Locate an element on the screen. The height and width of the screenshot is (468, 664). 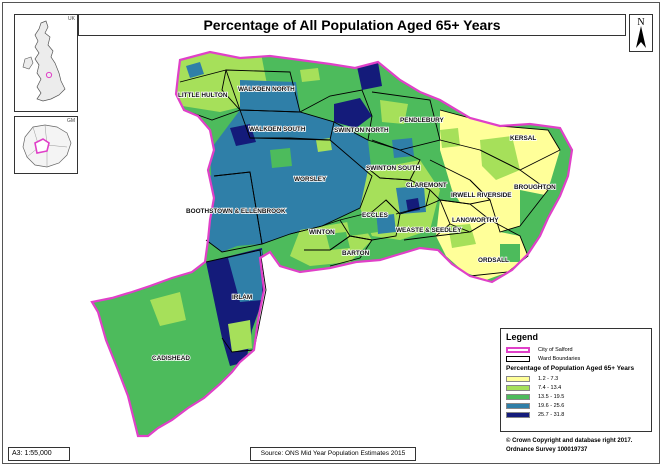
ward-label-little-hulton: LITTLE HULTON is located at coordinates (203, 95).